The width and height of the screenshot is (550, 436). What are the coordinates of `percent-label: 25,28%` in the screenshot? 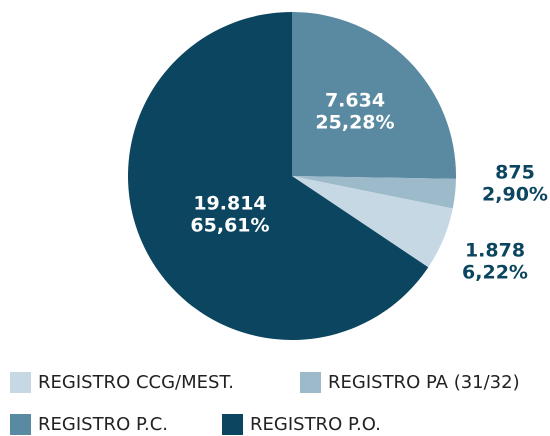 It's located at (354, 123).